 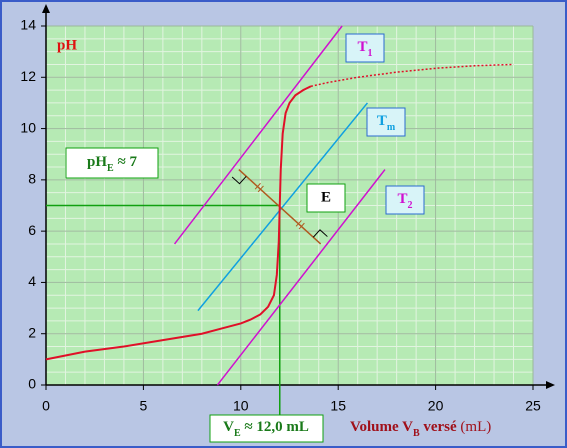 What do you see at coordinates (416, 433) in the screenshot?
I see `x-axis-label-part: B` at bounding box center [416, 433].